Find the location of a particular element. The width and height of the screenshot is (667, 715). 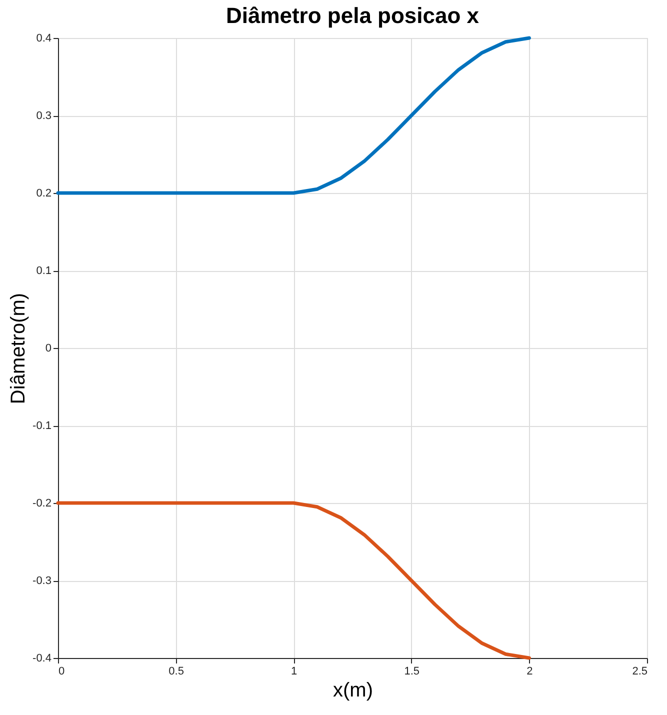

x-tick-label: 0.5 is located at coordinates (176, 672).